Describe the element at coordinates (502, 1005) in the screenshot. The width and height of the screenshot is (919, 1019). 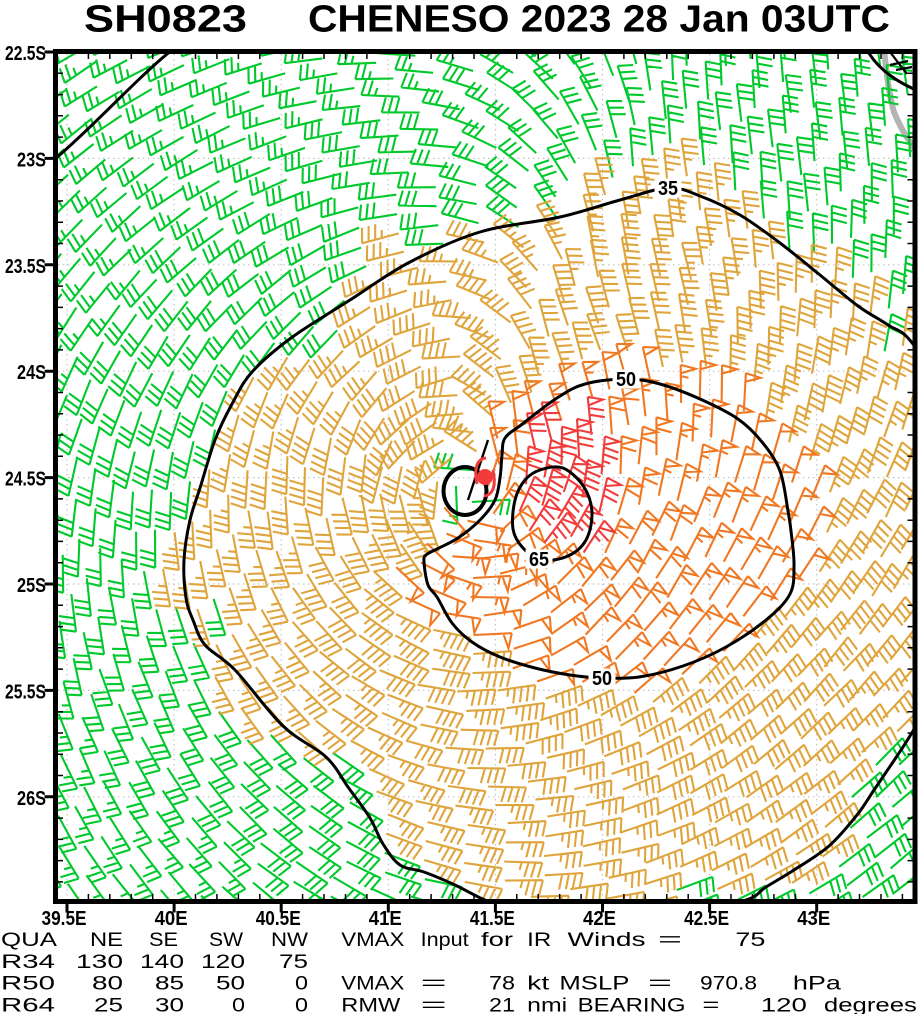
I see `svg-text: 21` at that location.